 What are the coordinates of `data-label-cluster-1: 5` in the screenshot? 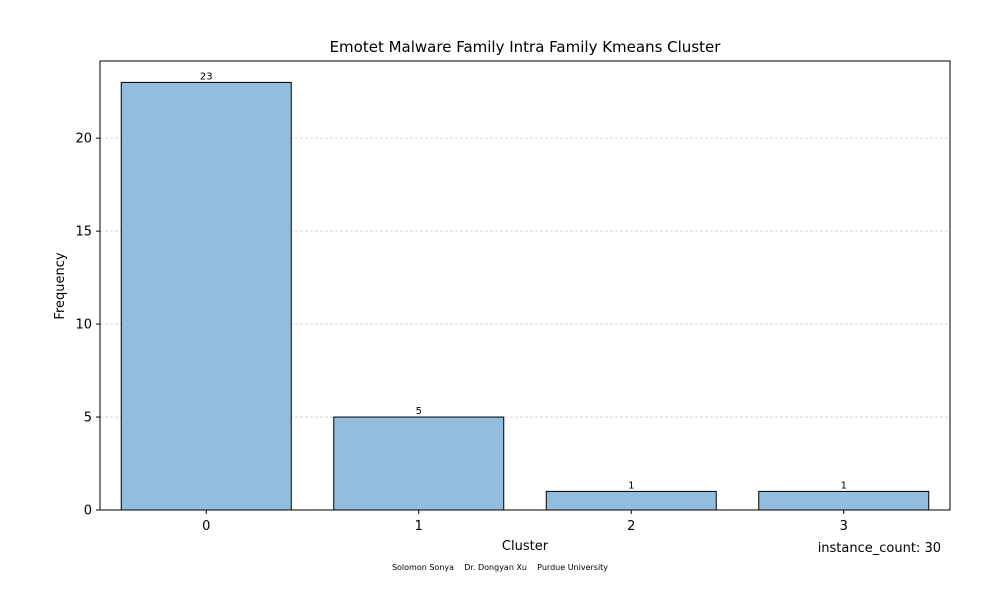 It's located at (419, 411).